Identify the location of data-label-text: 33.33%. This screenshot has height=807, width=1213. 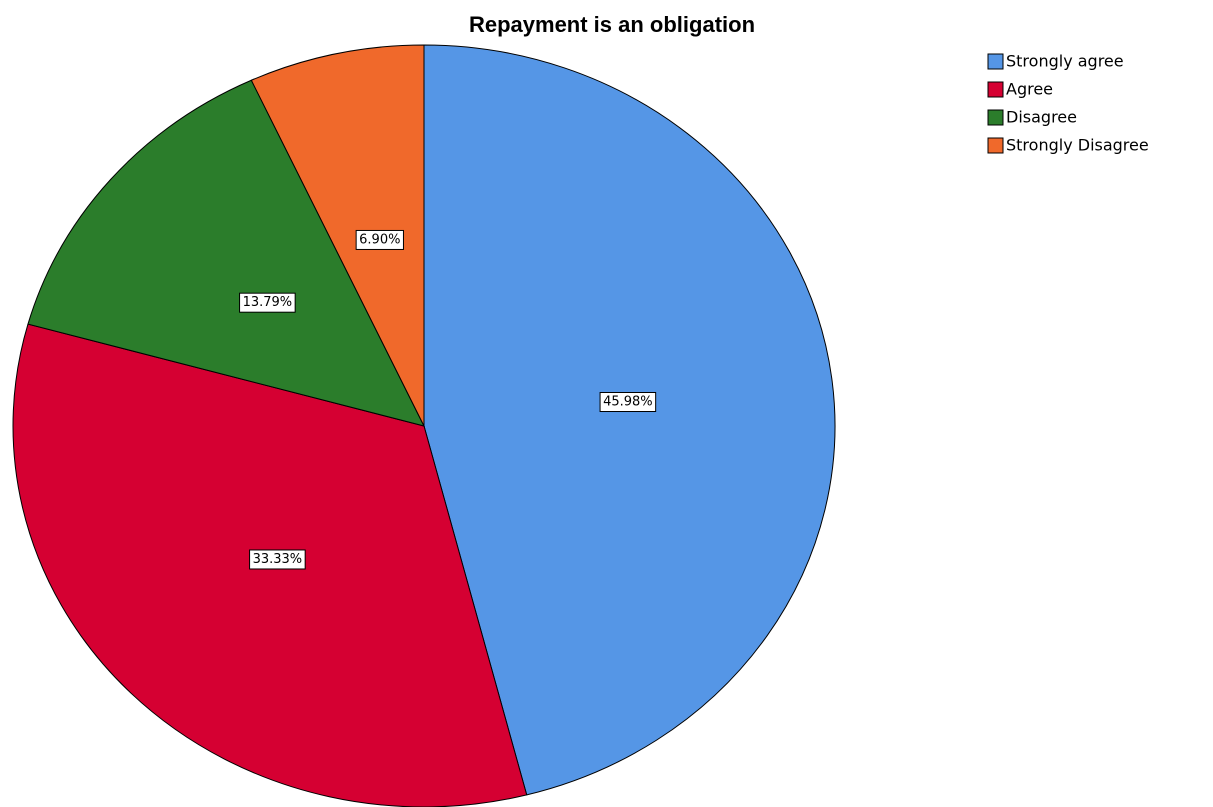
(278, 559).